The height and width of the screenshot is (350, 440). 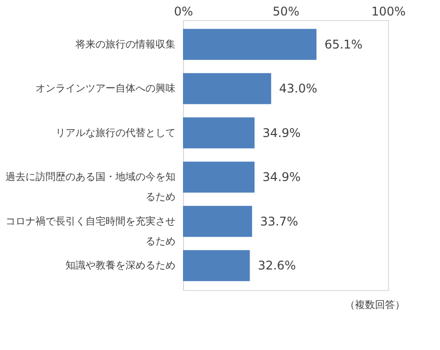 I want to click on y-tick-label: 将来の旅行の情報収集, so click(x=125, y=44).